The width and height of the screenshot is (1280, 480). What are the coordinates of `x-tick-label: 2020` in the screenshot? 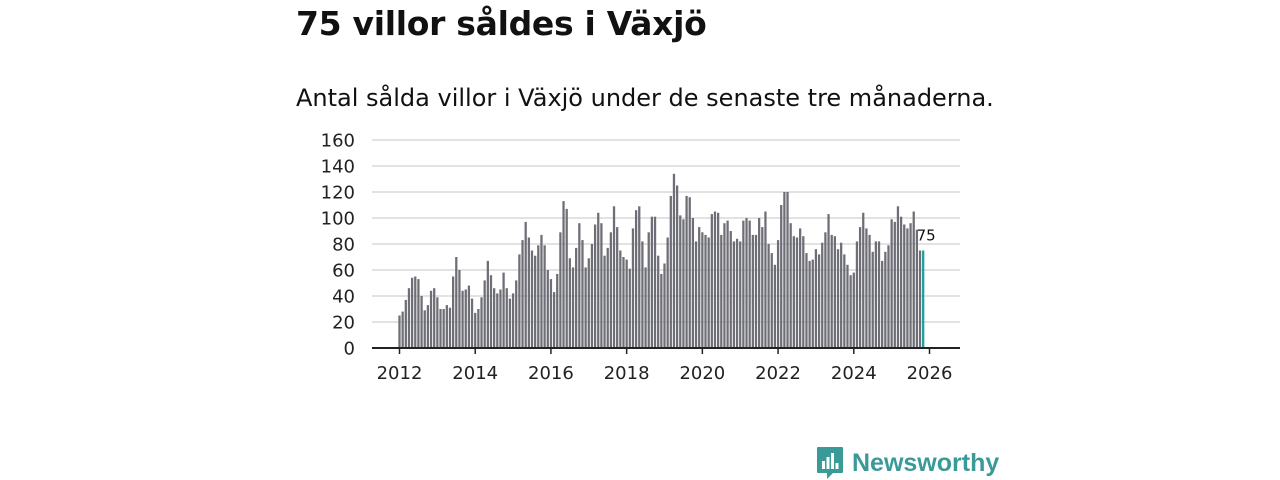 It's located at (702, 373).